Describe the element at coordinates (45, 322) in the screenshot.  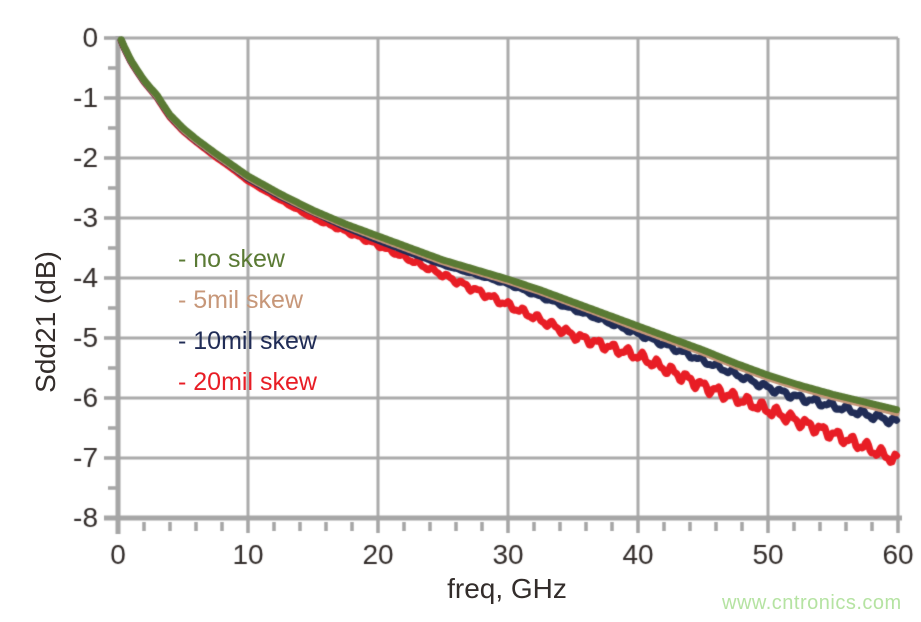
I see `y-axis-title: Sdd21 (dB)` at that location.